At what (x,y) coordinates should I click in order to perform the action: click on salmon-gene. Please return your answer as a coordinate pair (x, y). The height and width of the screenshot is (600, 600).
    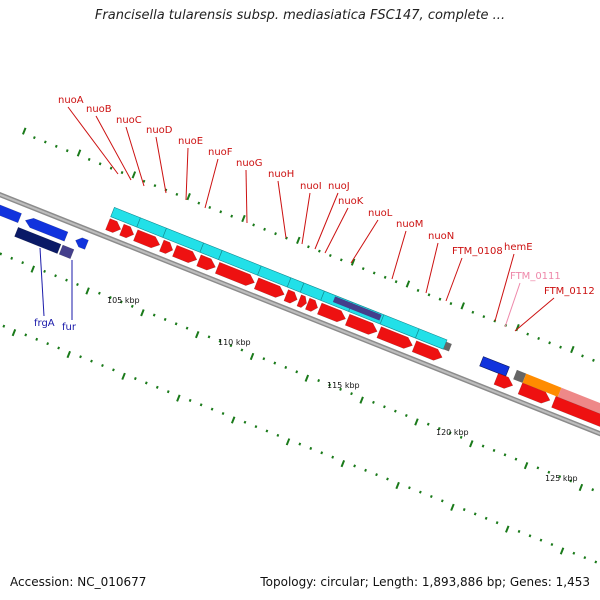
    Looking at the image, I should click on (578, 400).